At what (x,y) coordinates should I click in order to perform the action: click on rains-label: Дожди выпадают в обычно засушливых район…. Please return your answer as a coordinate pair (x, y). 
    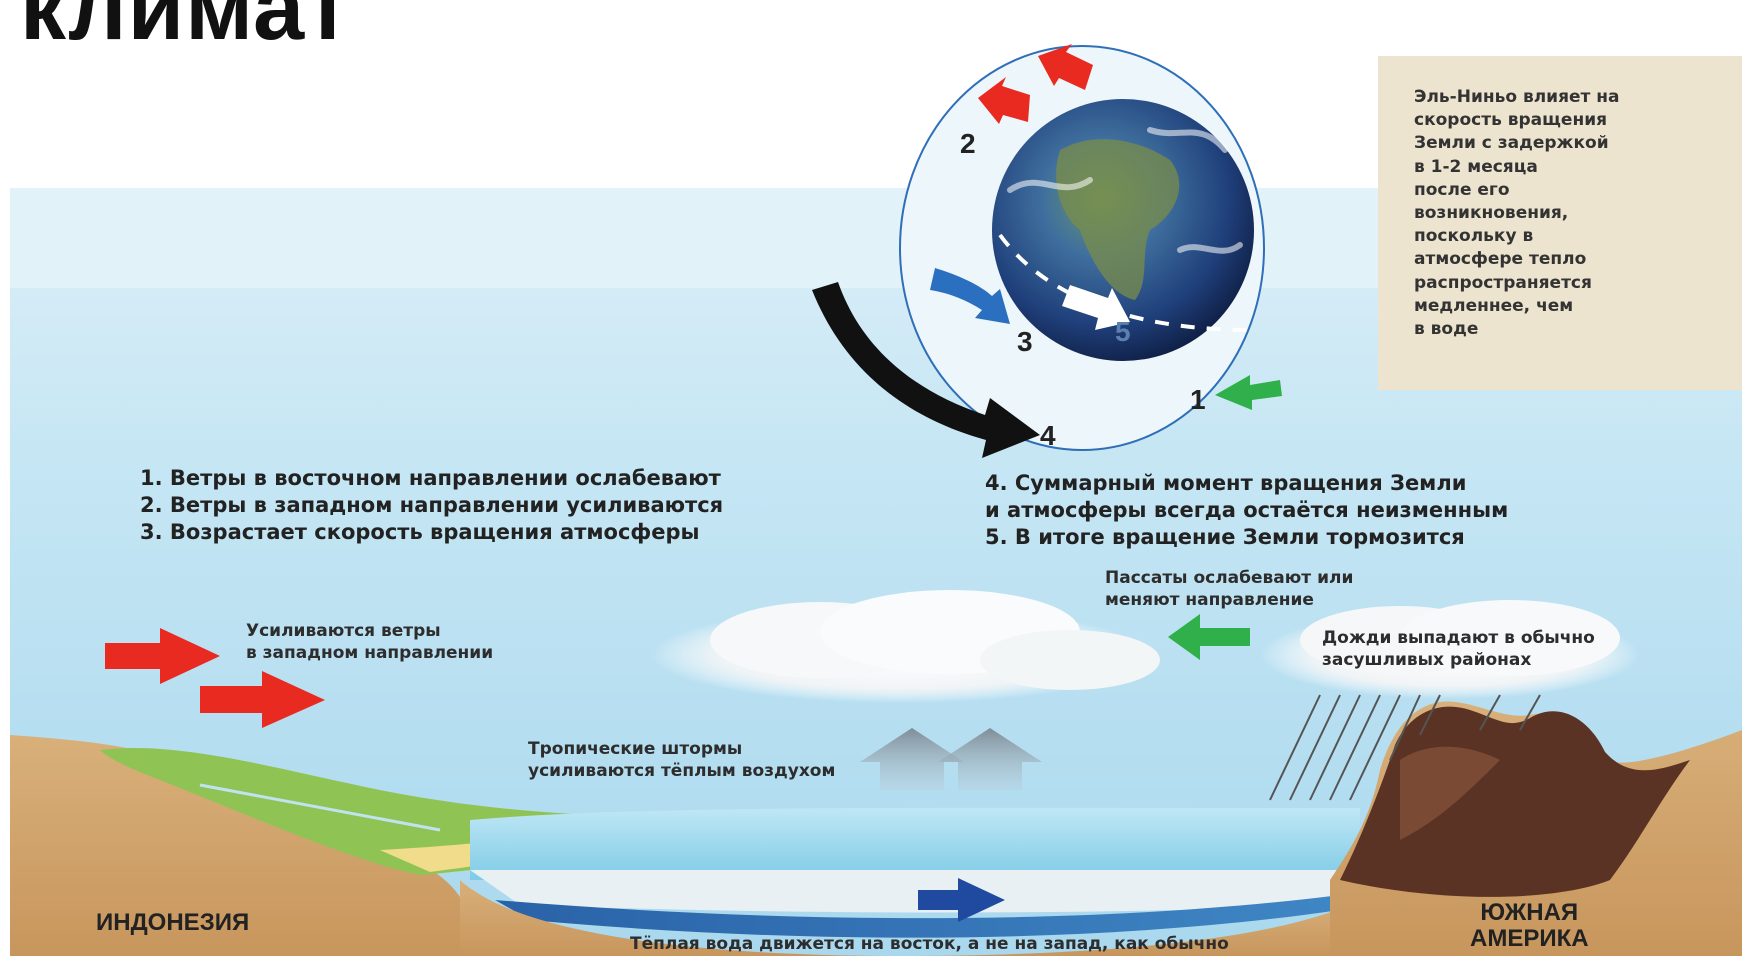
    Looking at the image, I should click on (1458, 649).